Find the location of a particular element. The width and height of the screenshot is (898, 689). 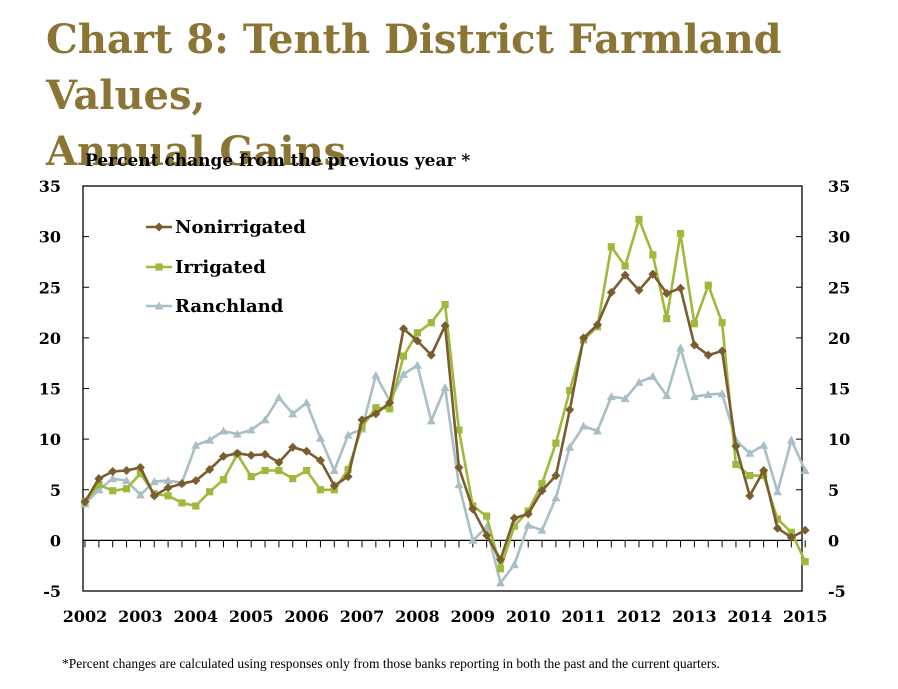

y-tick-label-left: -5 is located at coordinates (52, 591).